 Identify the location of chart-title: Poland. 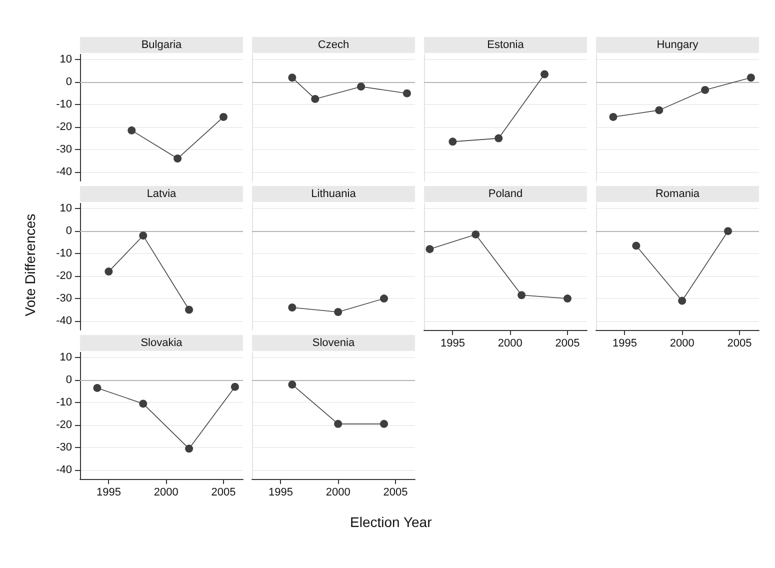
(505, 194).